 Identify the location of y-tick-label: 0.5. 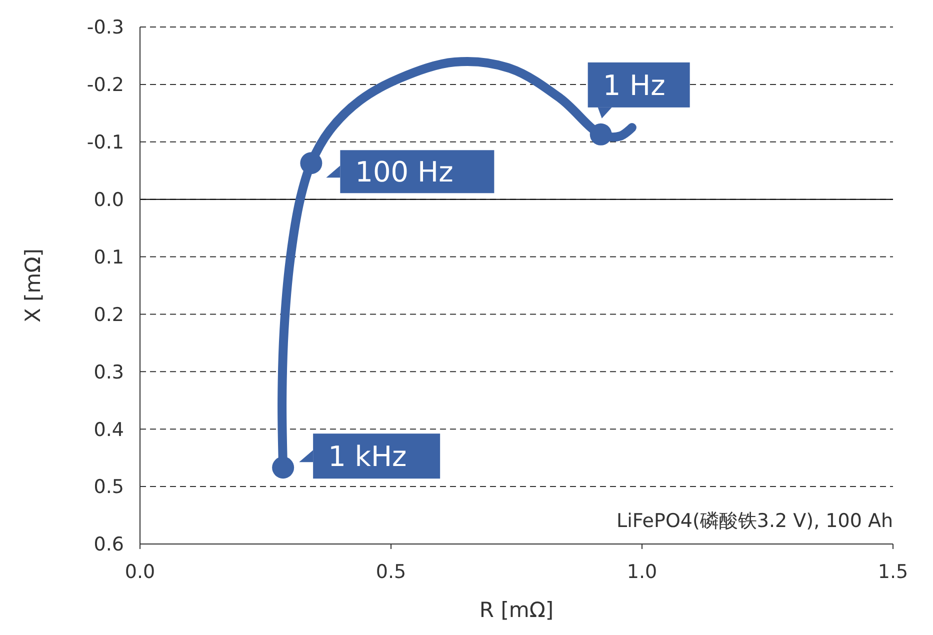
(109, 487).